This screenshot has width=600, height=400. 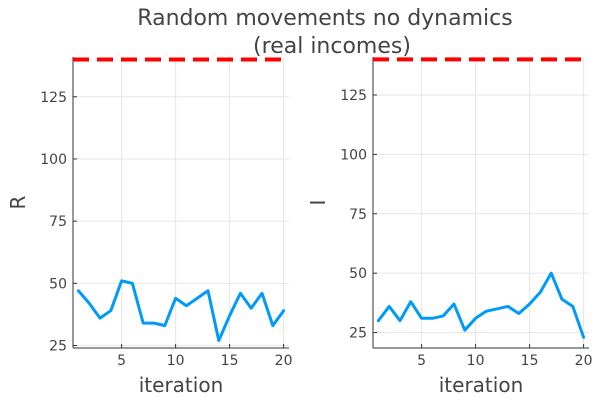 What do you see at coordinates (18, 202) in the screenshot?
I see `y-axis-label: R` at bounding box center [18, 202].